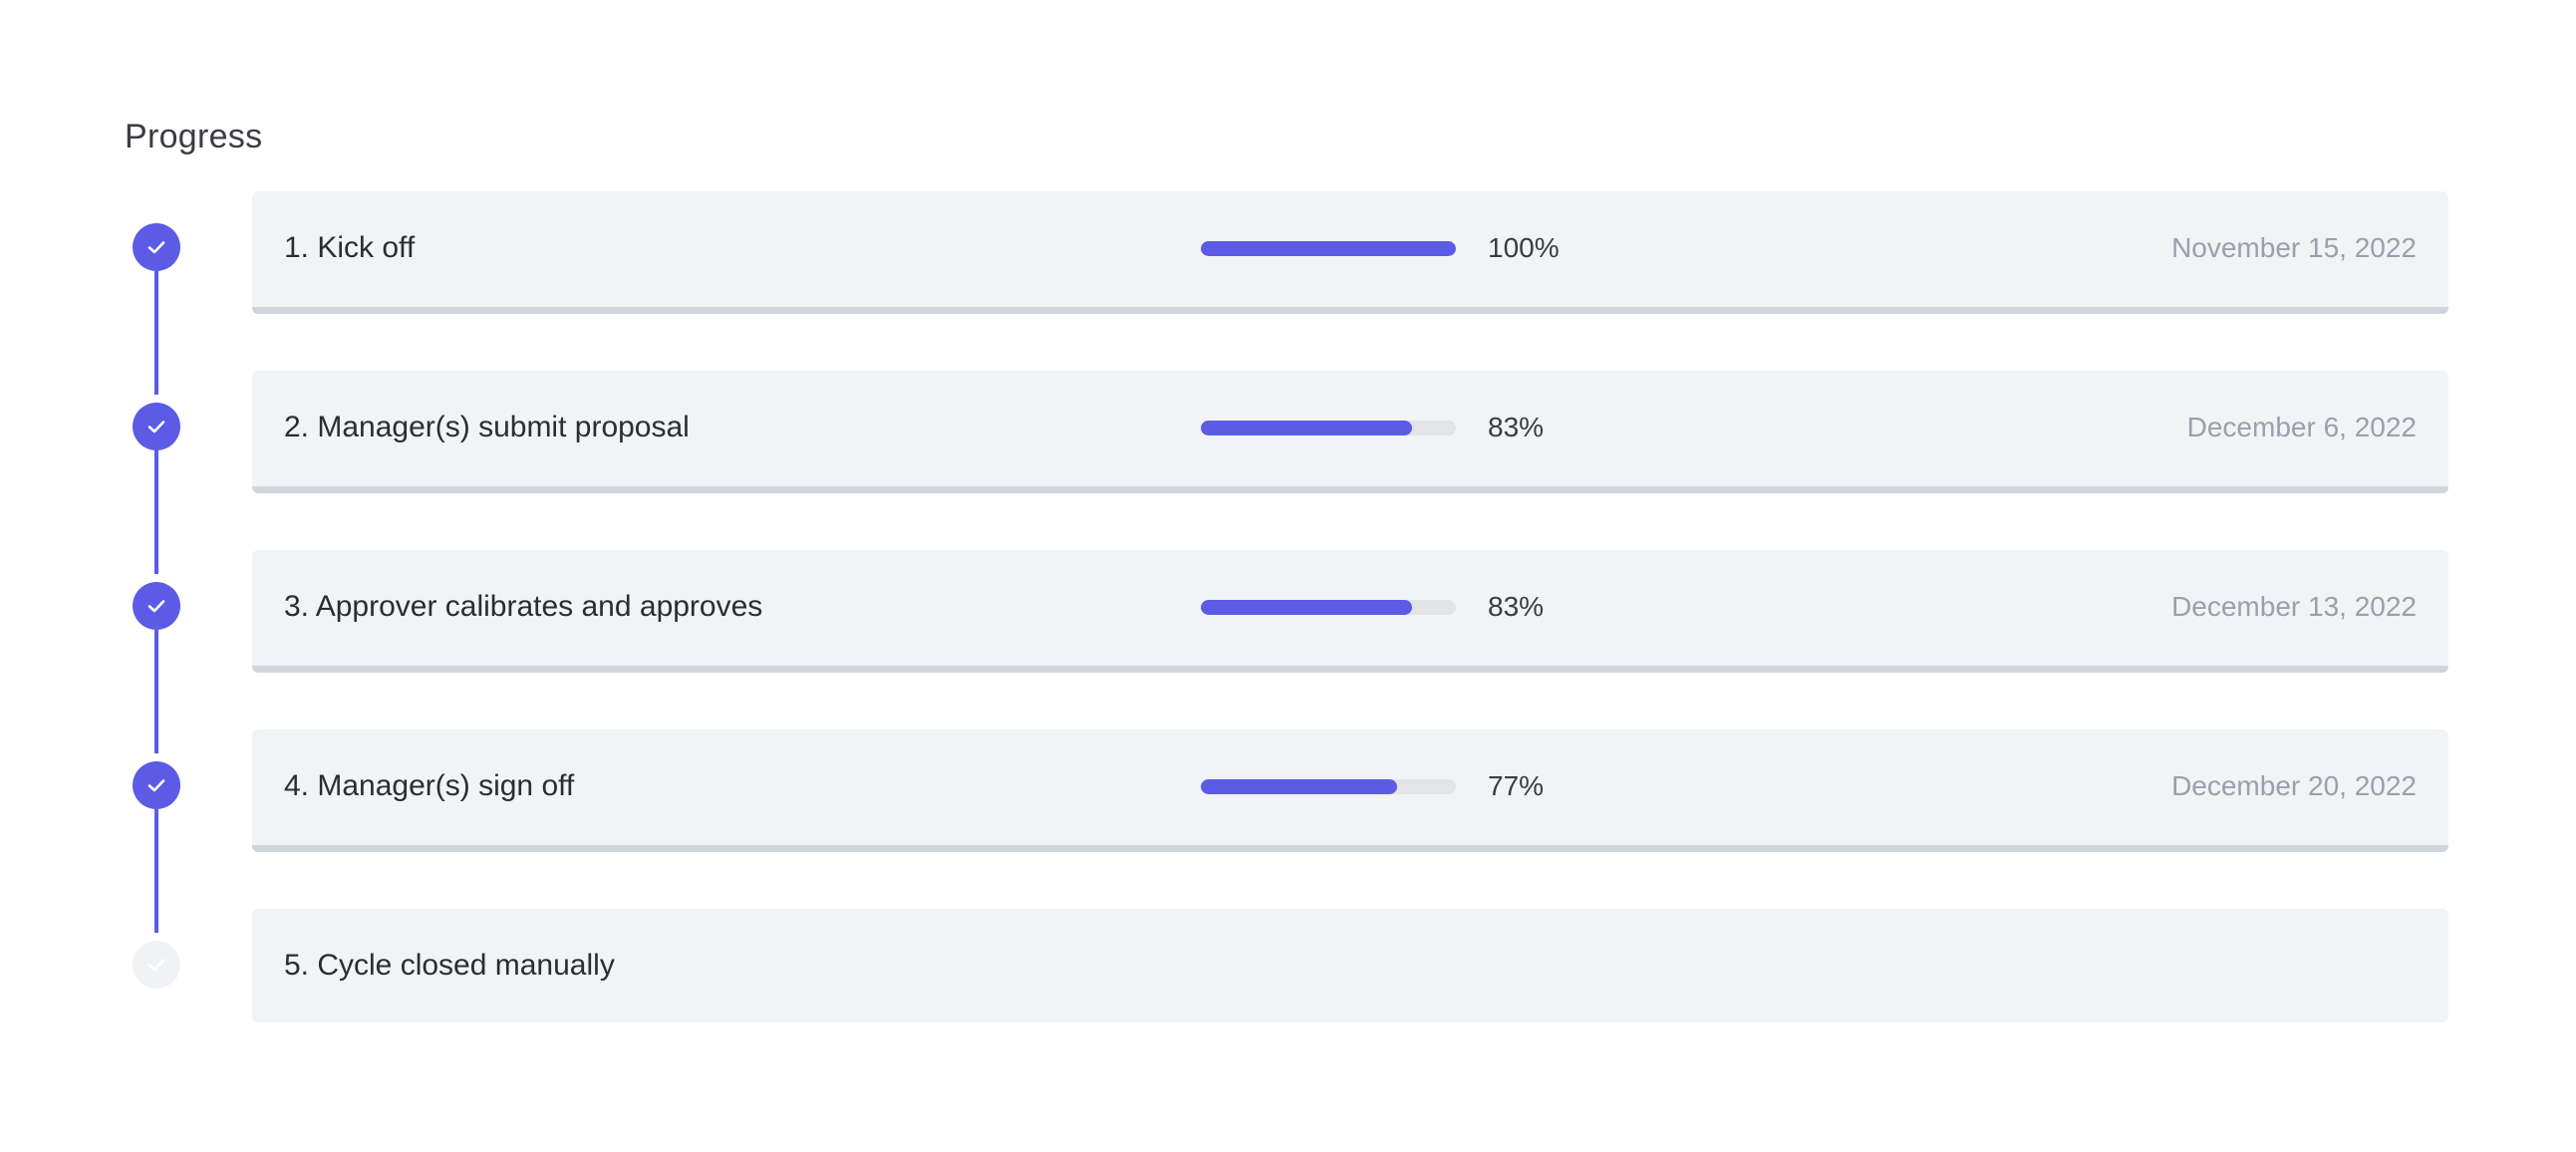  I want to click on progress-percent: 100%, so click(1524, 248).